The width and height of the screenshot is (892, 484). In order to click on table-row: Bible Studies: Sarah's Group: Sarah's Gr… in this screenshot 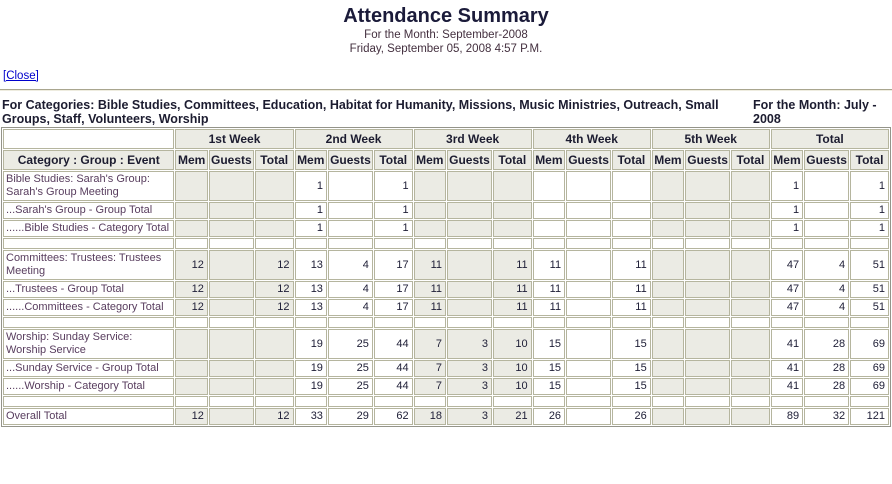, I will do `click(446, 186)`.